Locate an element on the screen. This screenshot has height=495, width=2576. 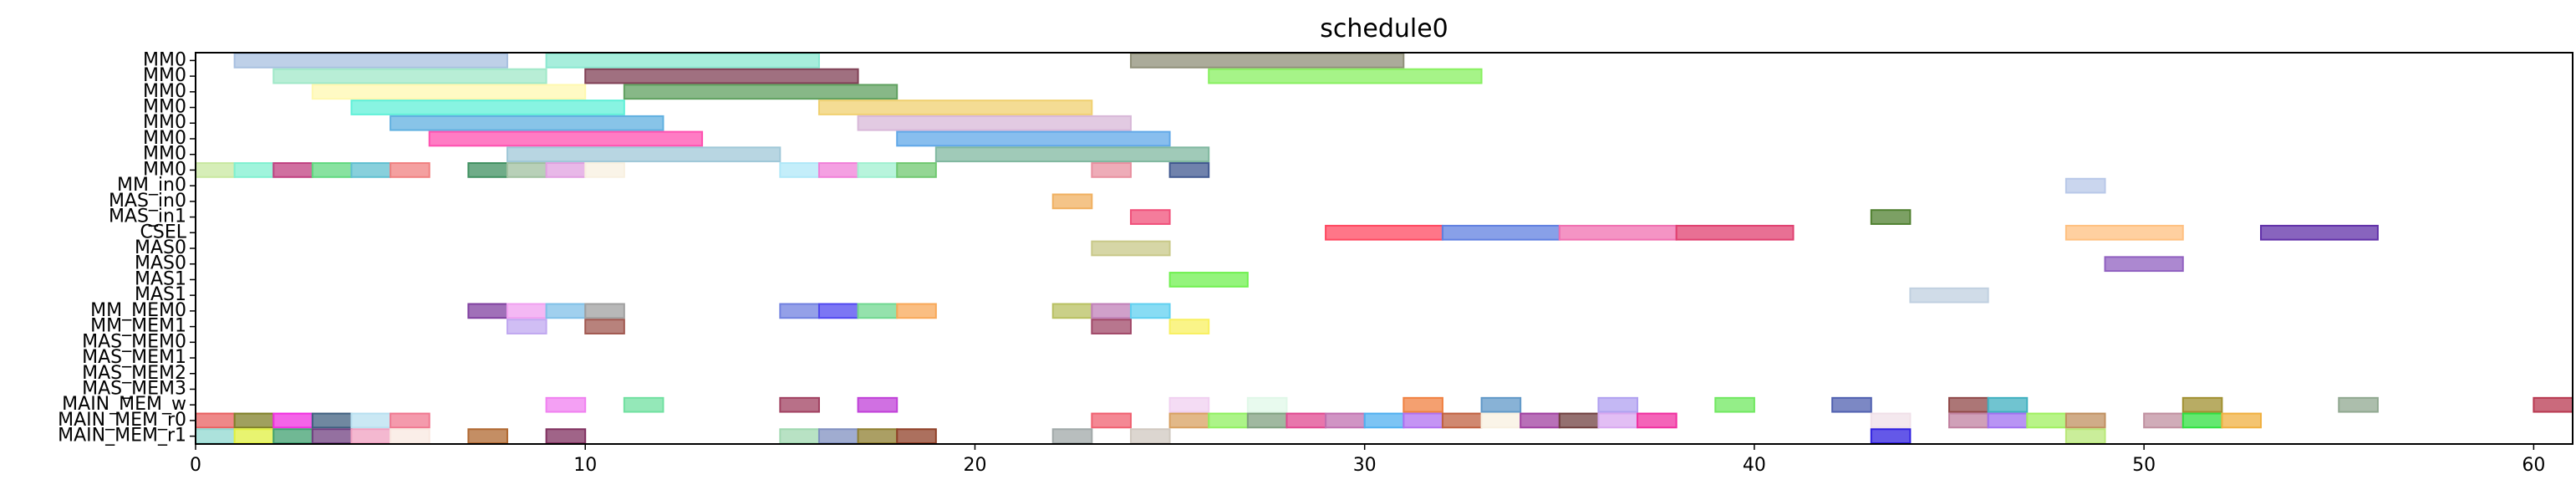
row-label: MAS_MEM3 is located at coordinates (134, 388).